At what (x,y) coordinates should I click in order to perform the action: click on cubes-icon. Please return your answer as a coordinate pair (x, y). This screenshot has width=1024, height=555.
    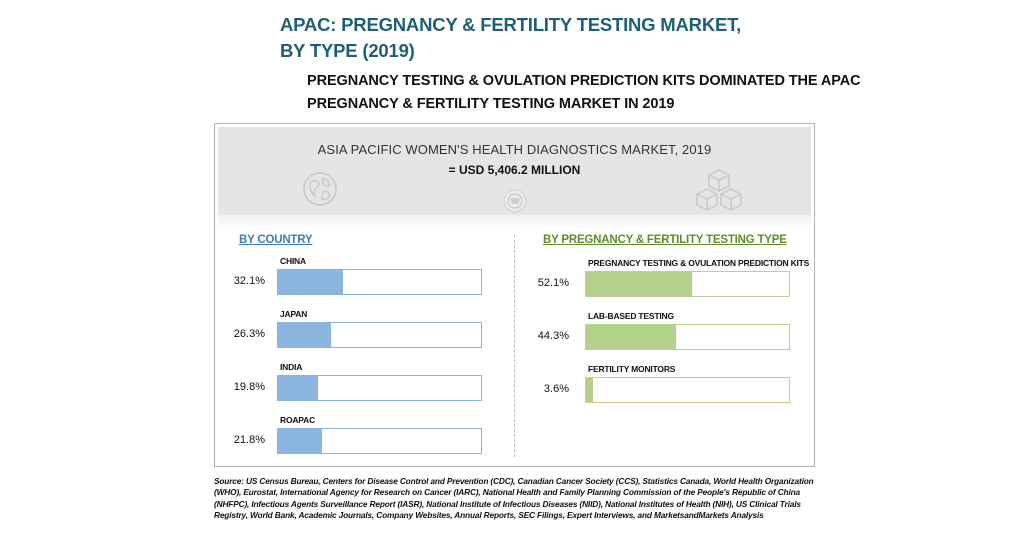
    Looking at the image, I should click on (719, 190).